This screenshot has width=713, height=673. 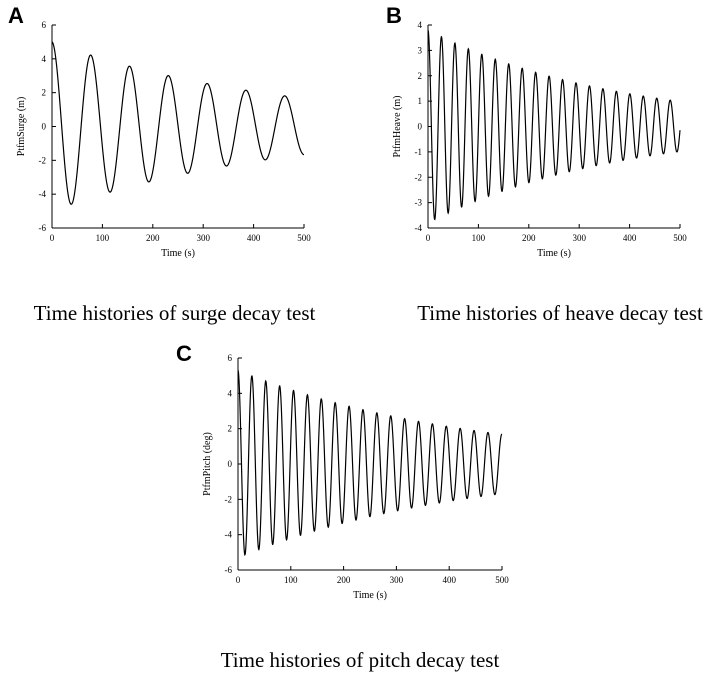 What do you see at coordinates (394, 15) in the screenshot?
I see `panel-letter-b: B` at bounding box center [394, 15].